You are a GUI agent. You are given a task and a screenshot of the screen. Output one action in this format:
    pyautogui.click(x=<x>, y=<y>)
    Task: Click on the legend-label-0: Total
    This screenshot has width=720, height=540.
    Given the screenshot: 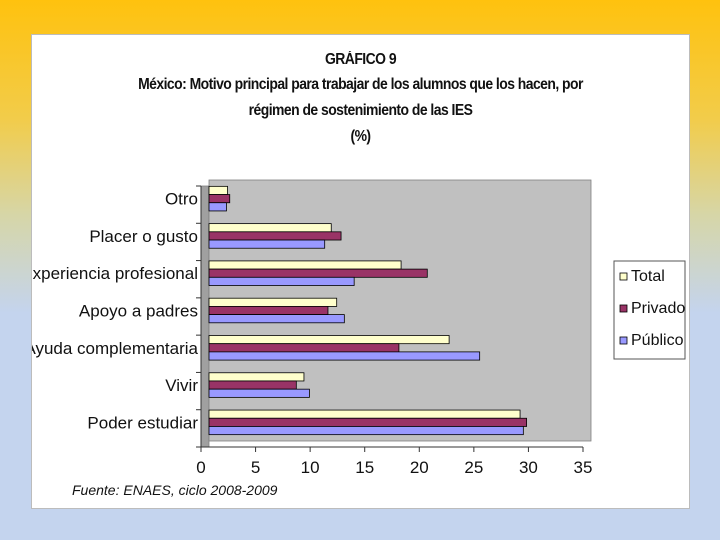 What is the action you would take?
    pyautogui.click(x=648, y=276)
    